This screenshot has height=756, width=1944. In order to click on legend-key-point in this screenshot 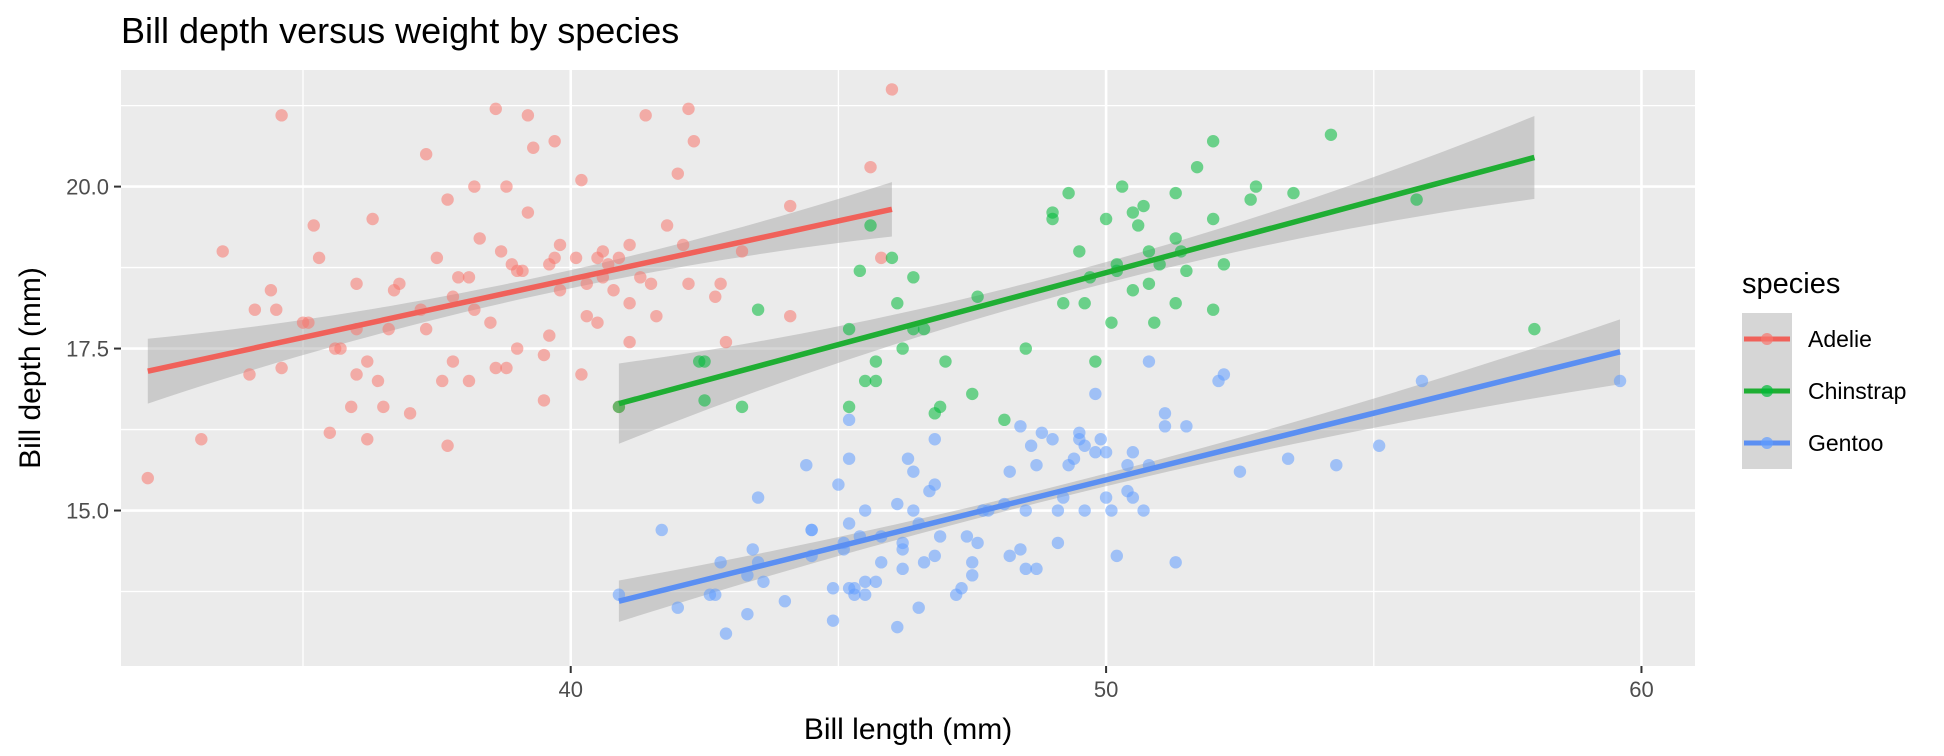, I will do `click(1767, 391)`.